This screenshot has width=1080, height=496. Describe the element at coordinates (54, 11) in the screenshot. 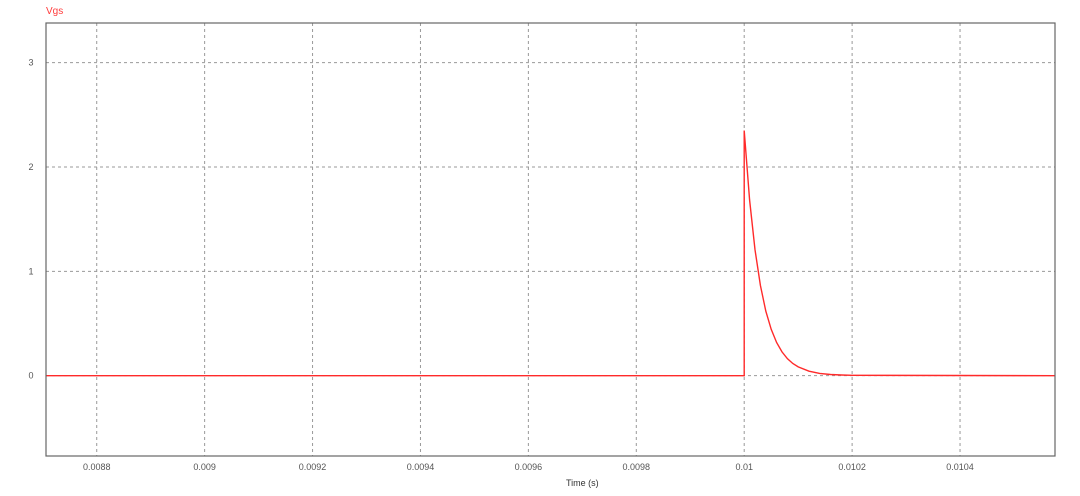

I see `chart-title: Vgs` at that location.